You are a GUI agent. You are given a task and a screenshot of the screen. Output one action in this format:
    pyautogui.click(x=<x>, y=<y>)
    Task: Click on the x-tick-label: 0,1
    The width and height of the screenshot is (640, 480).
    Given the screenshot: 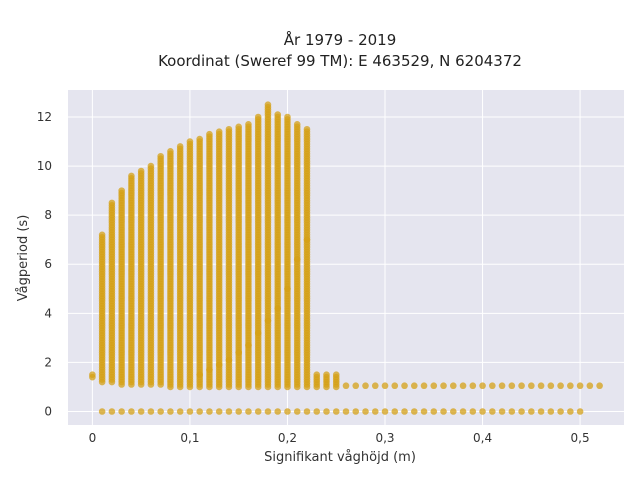 What is the action you would take?
    pyautogui.click(x=189, y=438)
    